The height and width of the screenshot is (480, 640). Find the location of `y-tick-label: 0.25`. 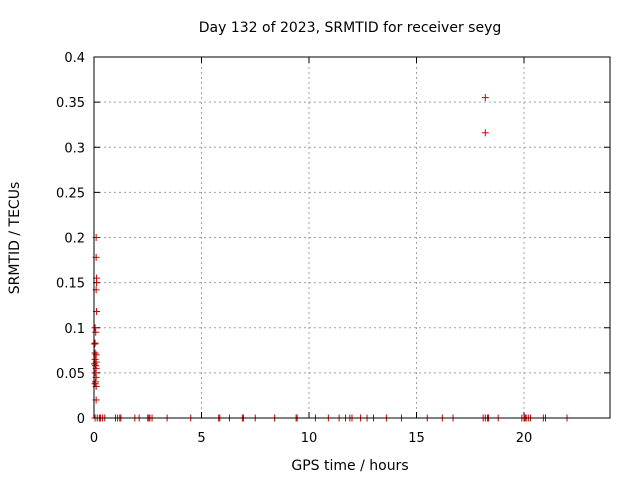

y-tick-label: 0.25 is located at coordinates (70, 193).